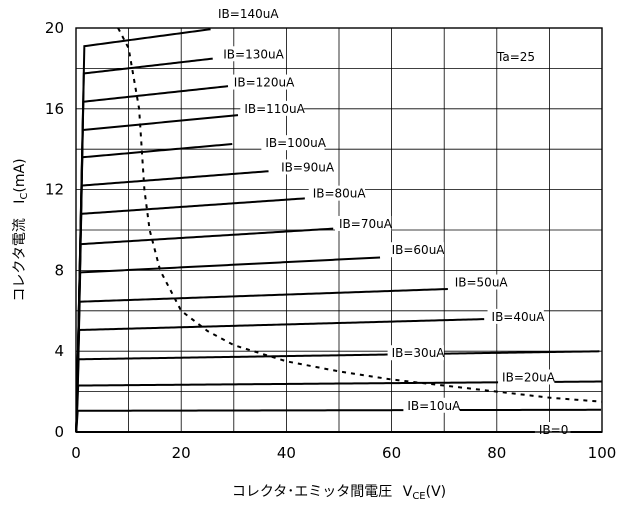  I want to click on x-axis-label: コレクタ･エミッタ間電圧 VCE(V), so click(339, 493).